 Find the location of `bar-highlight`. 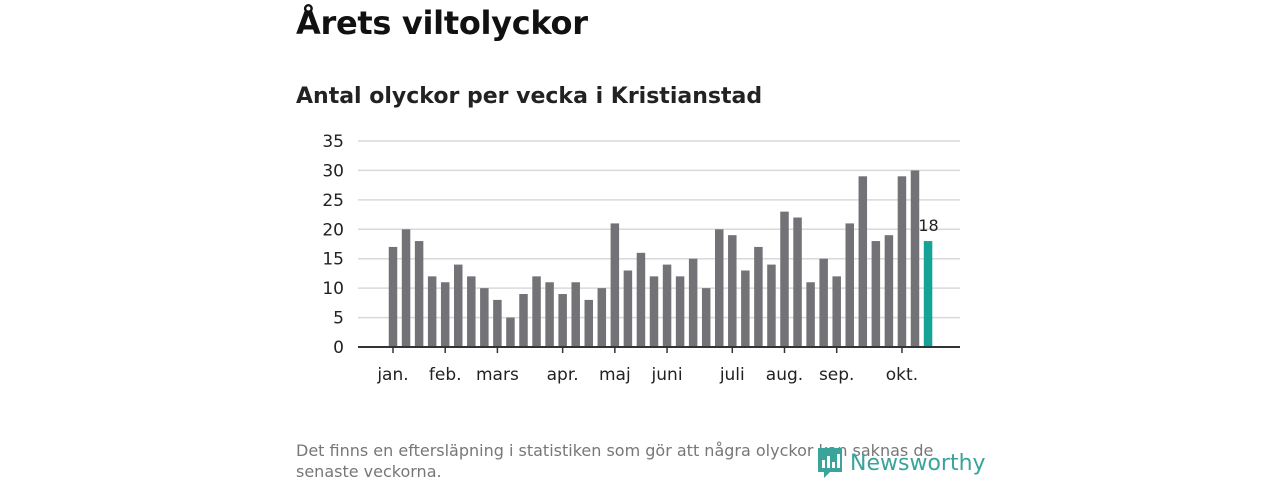

bar-highlight is located at coordinates (928, 294).